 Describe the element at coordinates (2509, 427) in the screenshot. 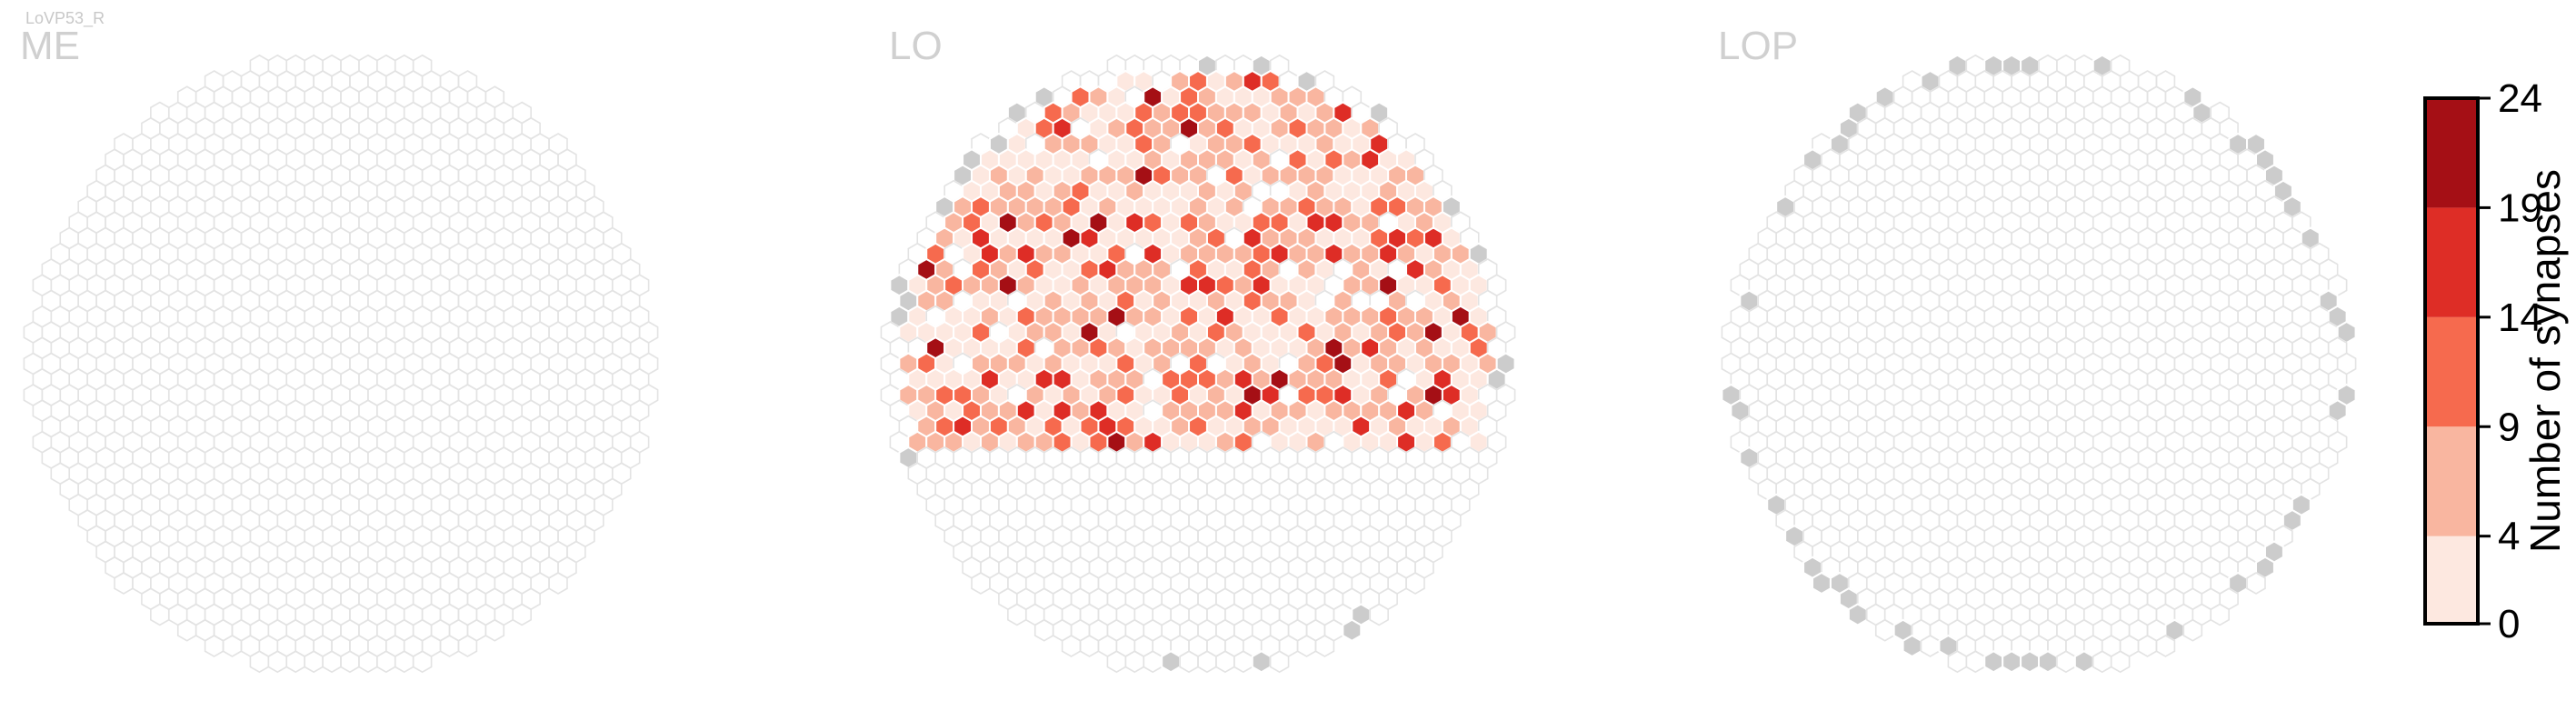

I see `colorbar-tick-label: 9` at that location.